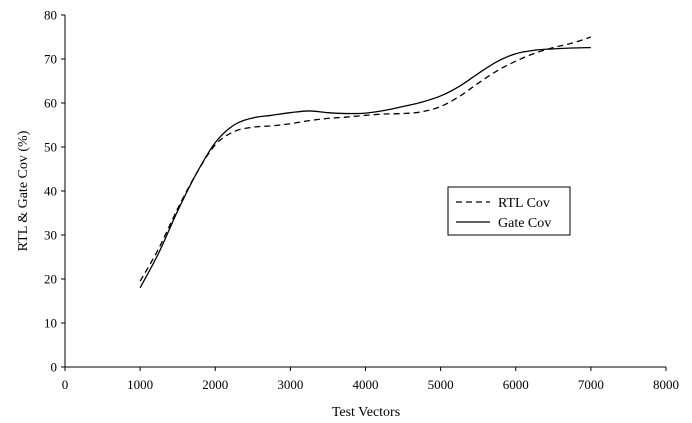 This screenshot has width=692, height=423. I want to click on x-tick-label: 5000, so click(441, 384).